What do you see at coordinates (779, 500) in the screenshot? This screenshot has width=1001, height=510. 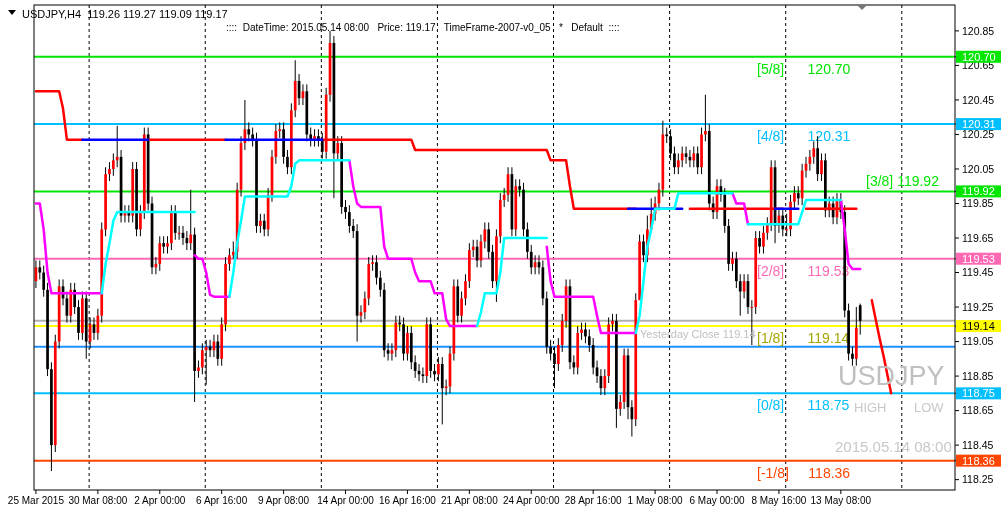 I see `x-tick-label: 8 May 16:00` at bounding box center [779, 500].